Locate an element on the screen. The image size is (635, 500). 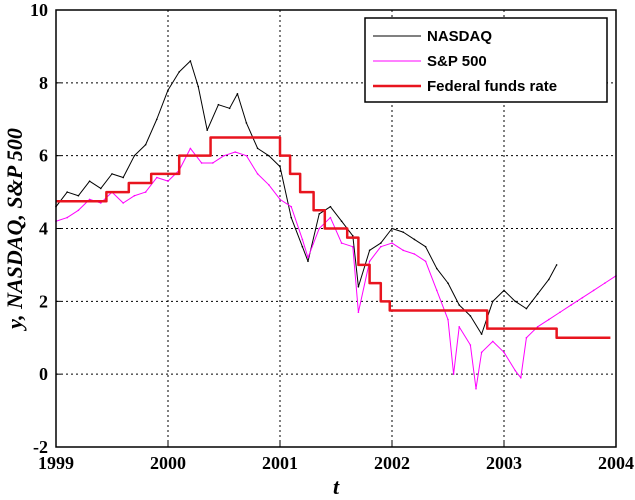
y-tick-label: 0 is located at coordinates (43, 374).